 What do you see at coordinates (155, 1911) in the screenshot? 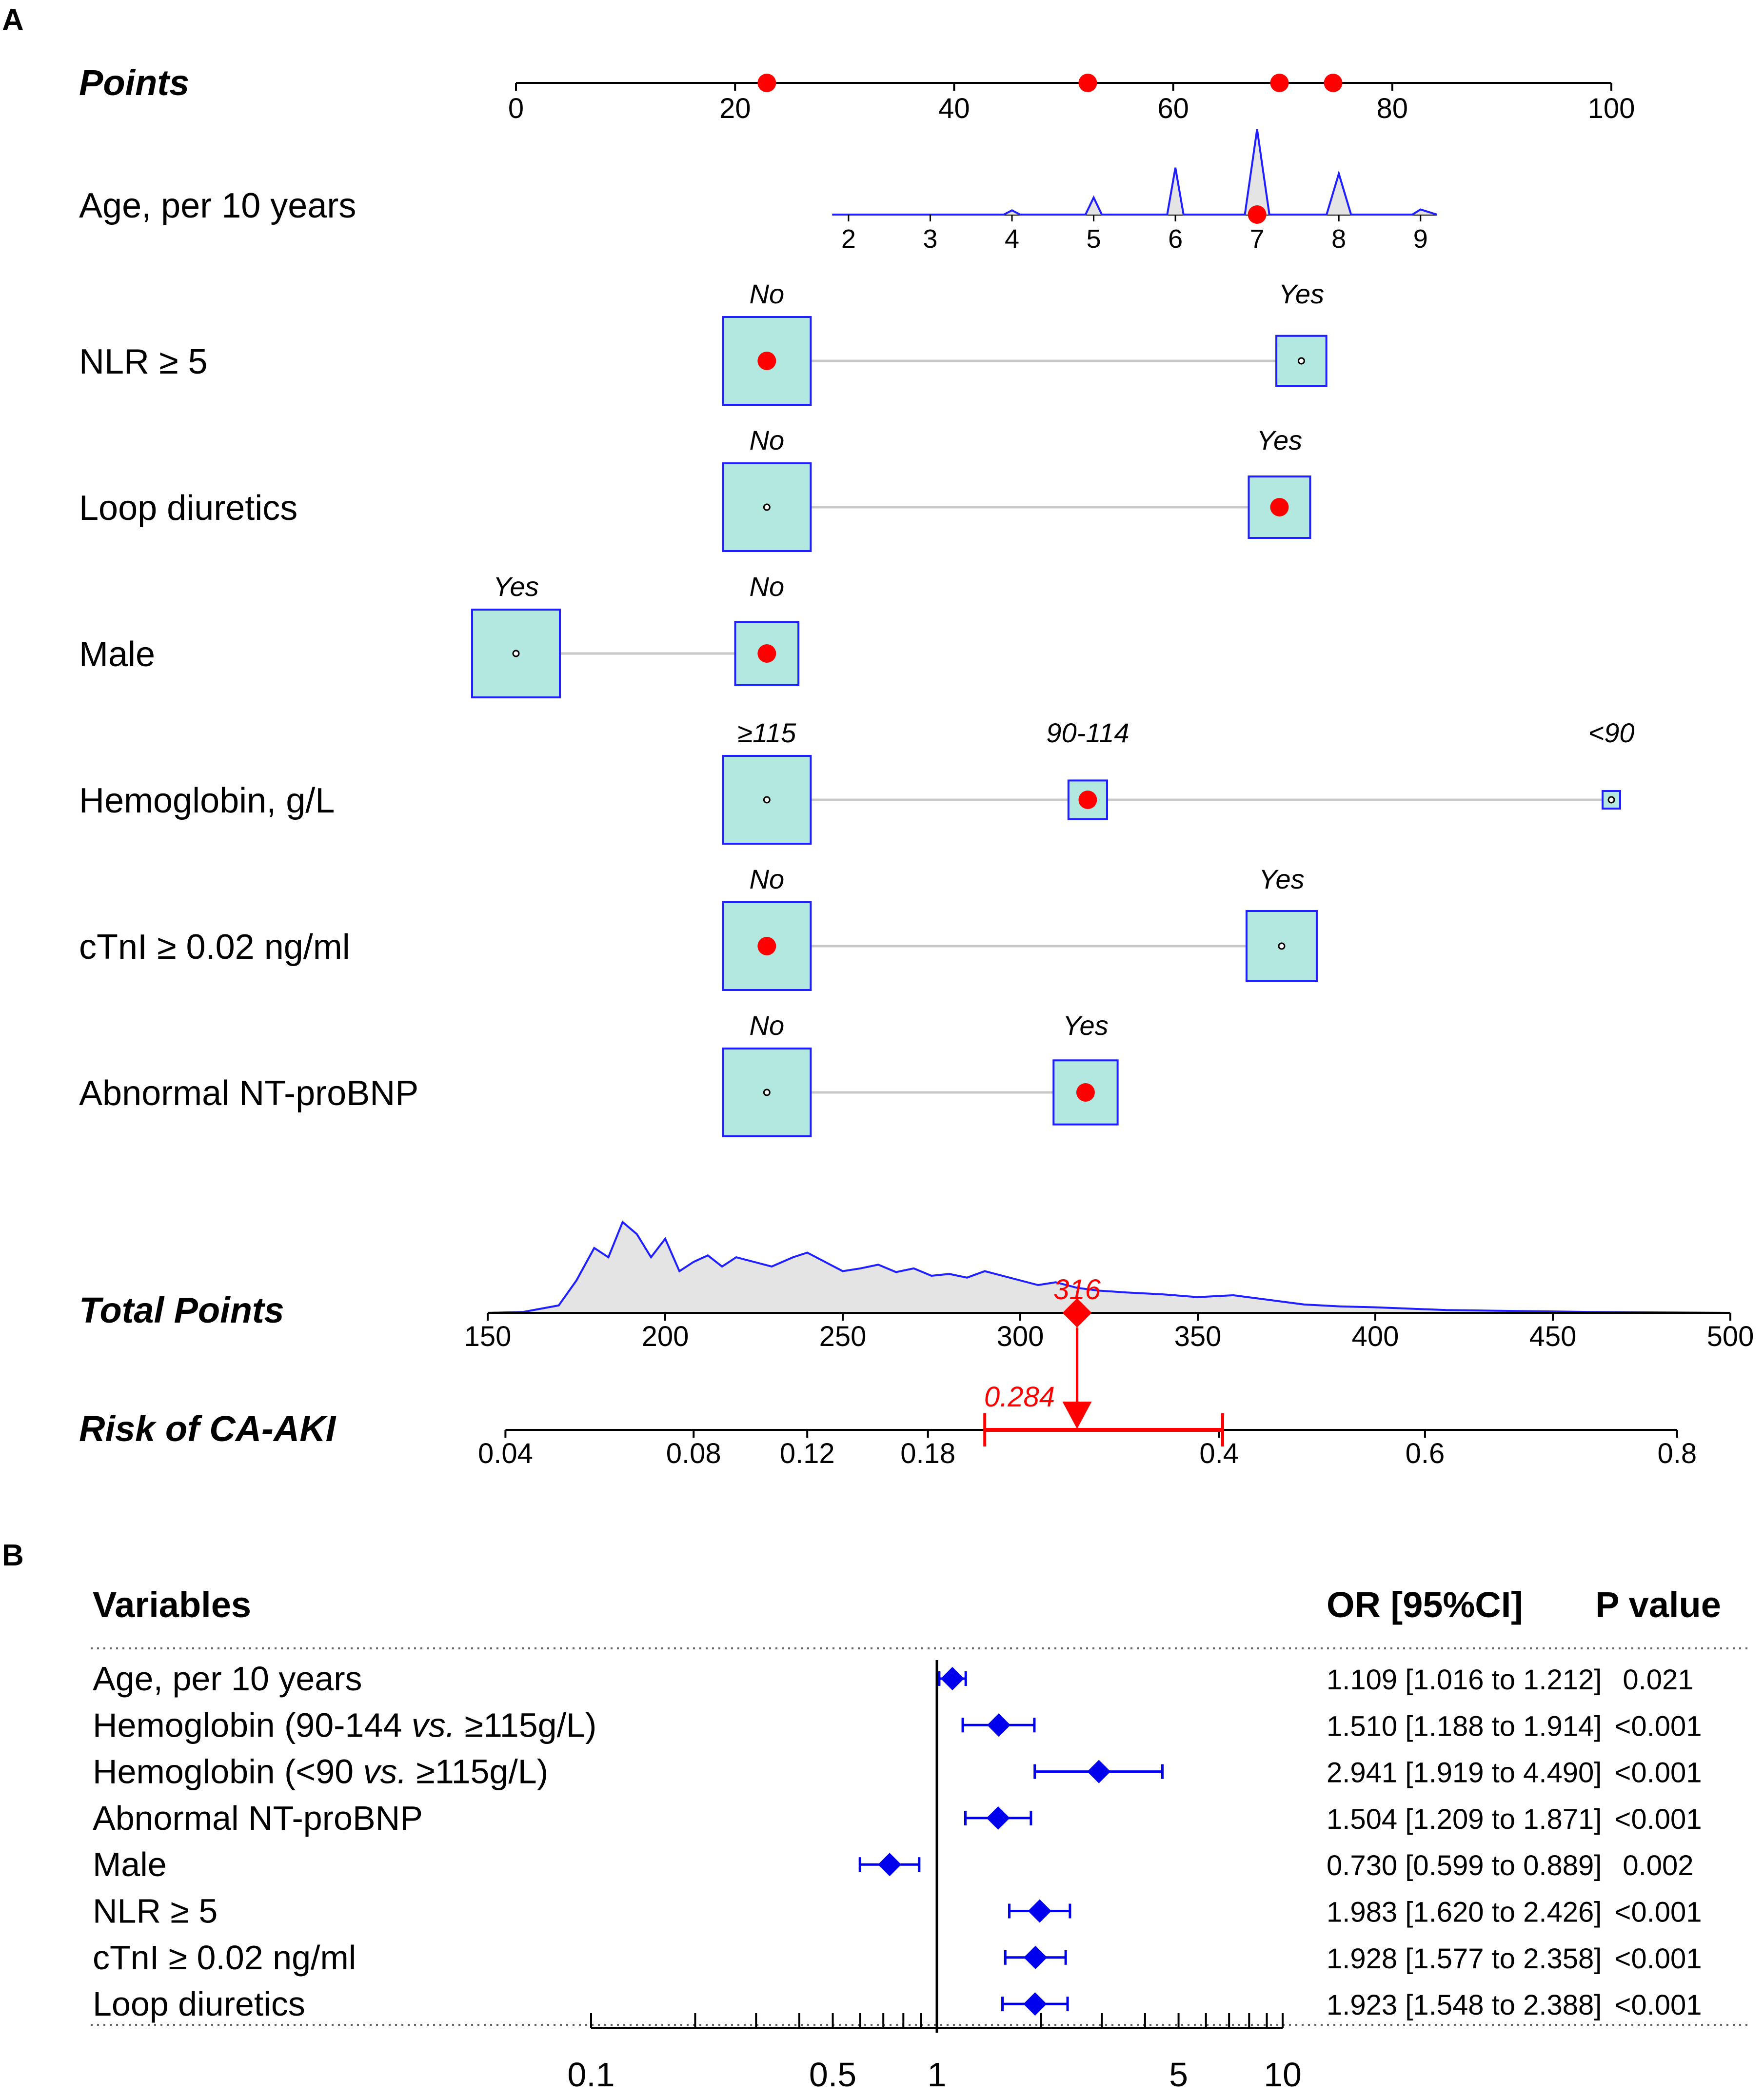
I see `forest-row-label: NLR ≥ 5` at bounding box center [155, 1911].